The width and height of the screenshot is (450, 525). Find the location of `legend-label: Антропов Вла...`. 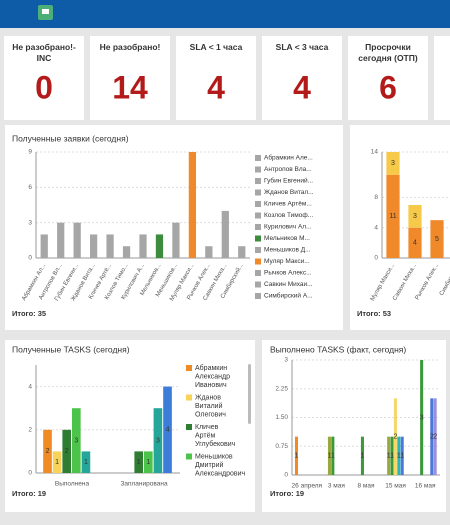

legend-label: Антропов Вла... is located at coordinates (288, 169).